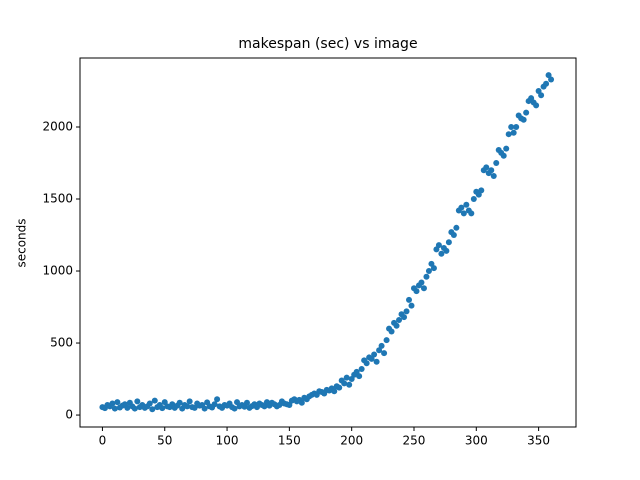 This screenshot has height=480, width=640. I want to click on x-tick-label: 350, so click(538, 441).